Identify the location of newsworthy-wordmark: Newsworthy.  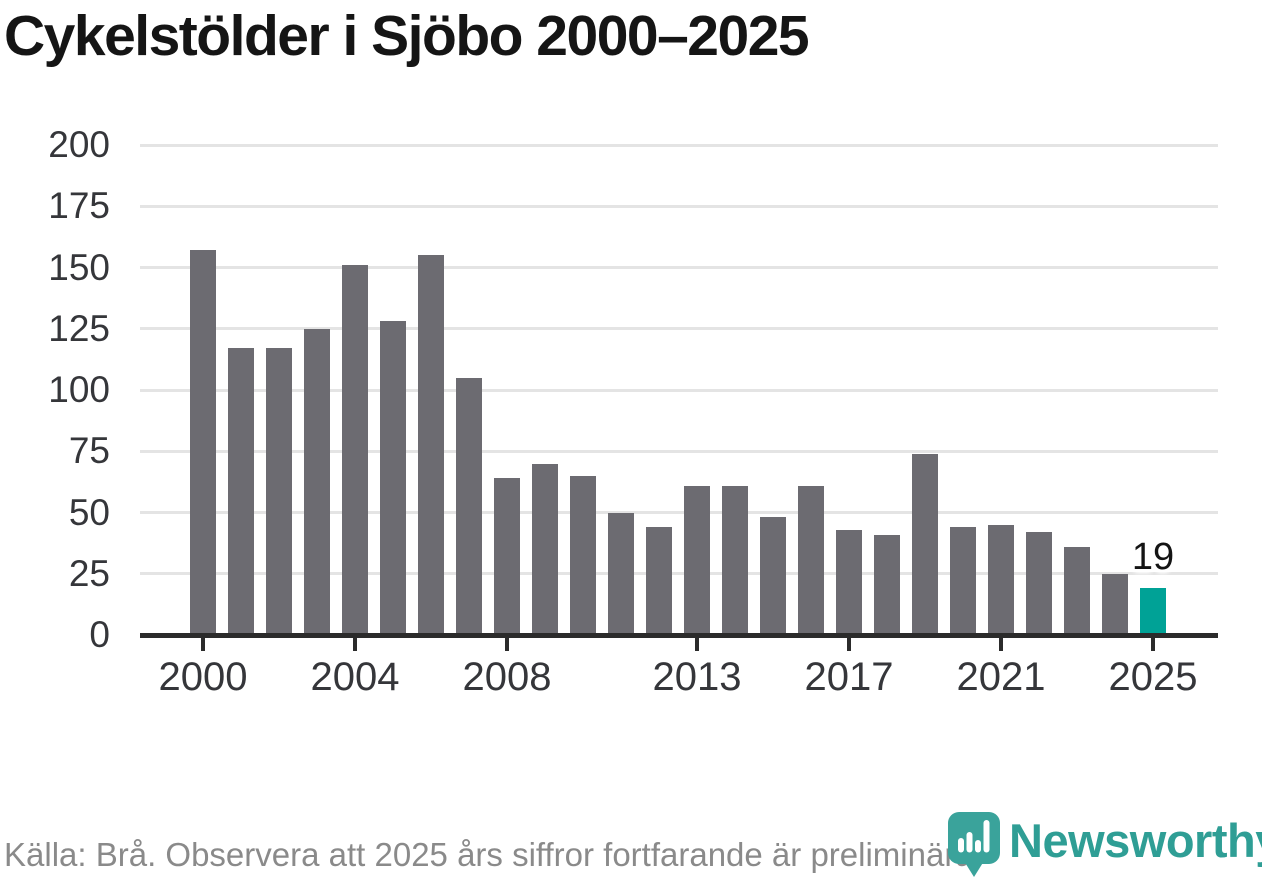
(1135, 840).